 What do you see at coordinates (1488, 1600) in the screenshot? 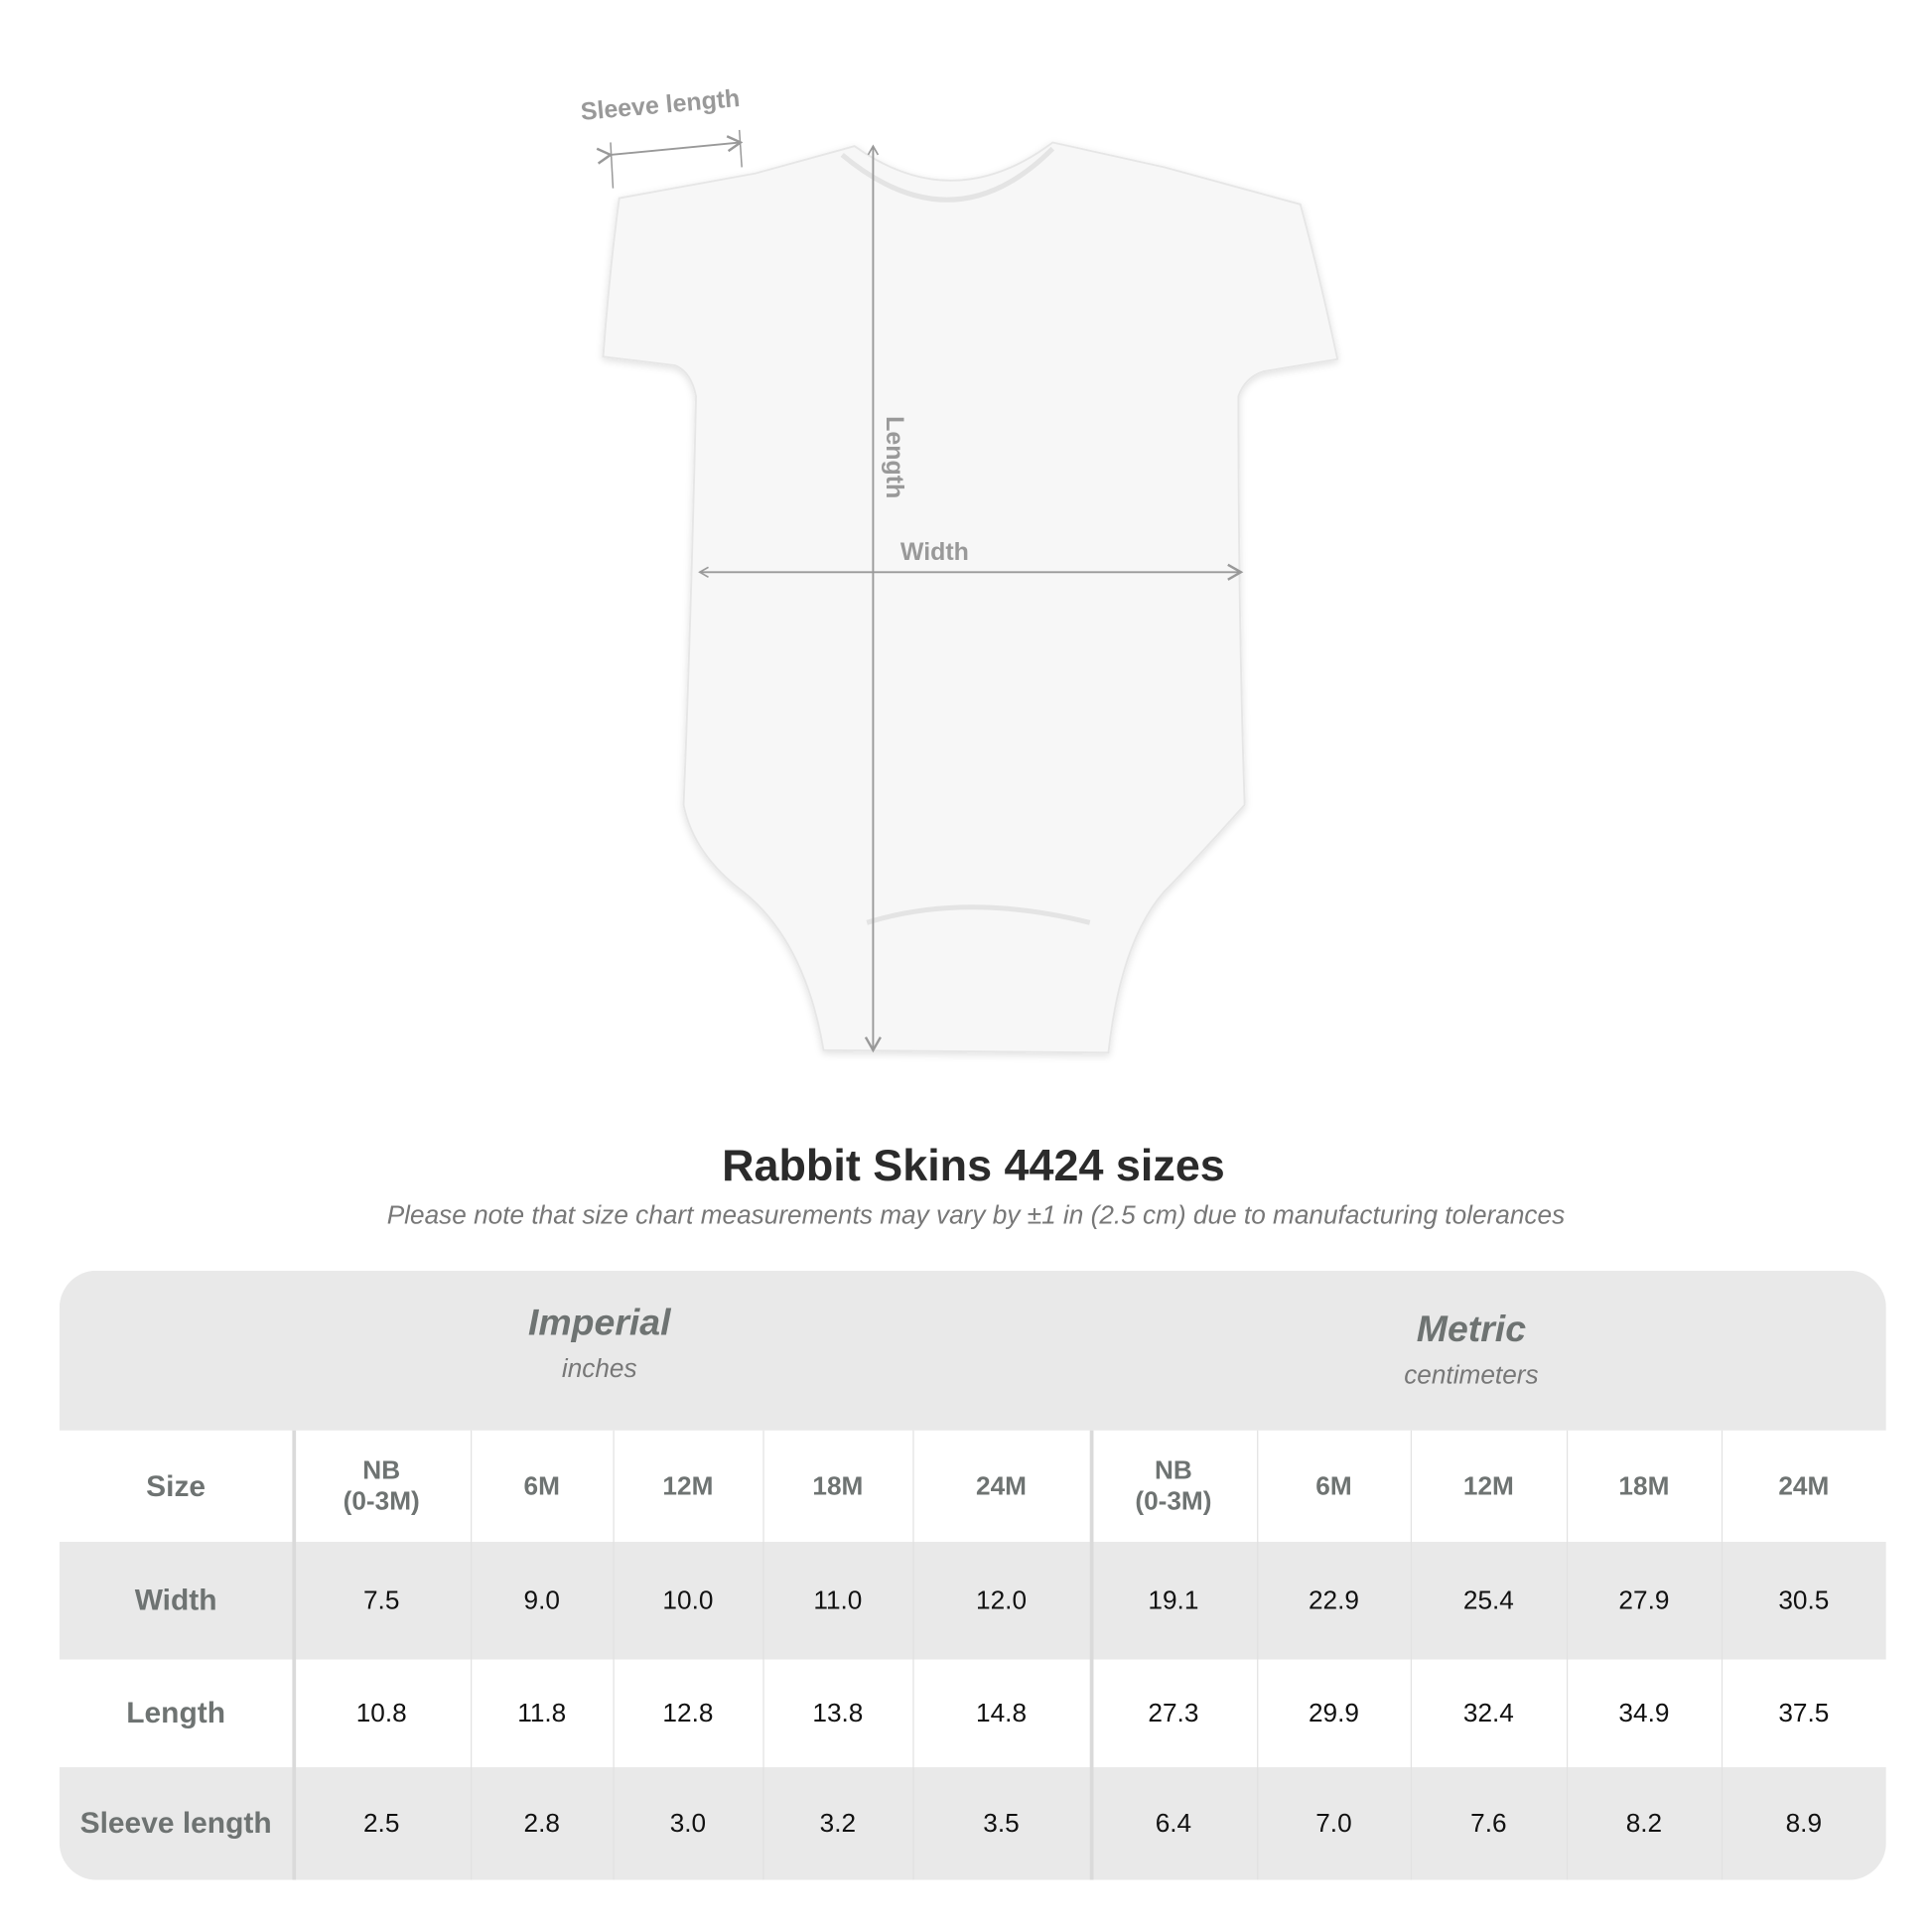
I see `table-cell: 25.4` at bounding box center [1488, 1600].